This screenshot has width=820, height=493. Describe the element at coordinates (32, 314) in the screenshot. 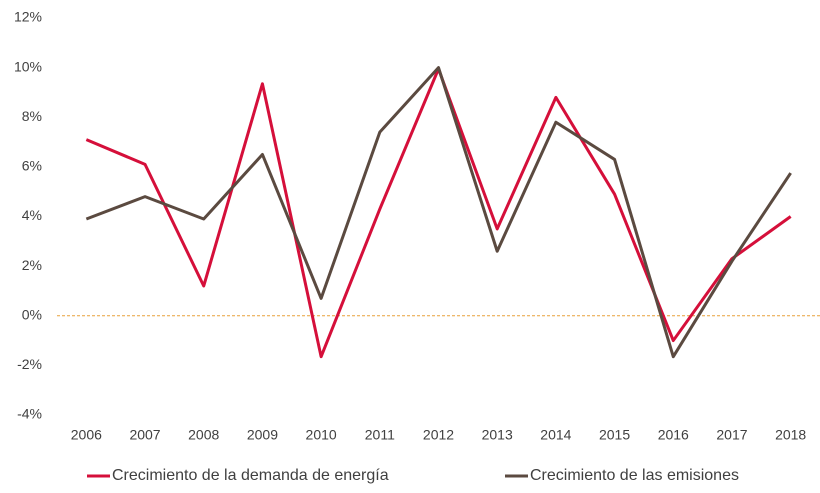

I see `y-tick-label: 0%` at that location.